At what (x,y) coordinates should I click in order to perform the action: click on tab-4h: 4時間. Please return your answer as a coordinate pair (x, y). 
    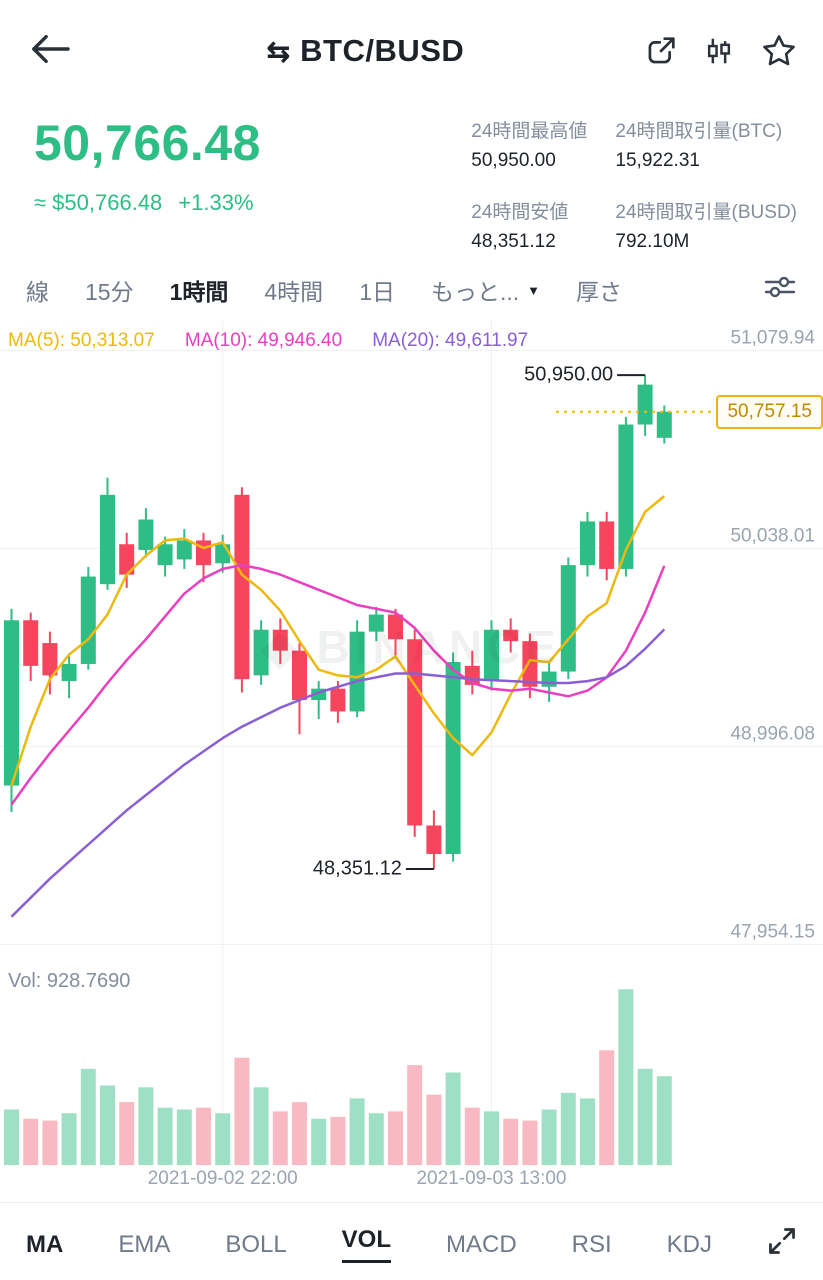
    Looking at the image, I should click on (294, 292).